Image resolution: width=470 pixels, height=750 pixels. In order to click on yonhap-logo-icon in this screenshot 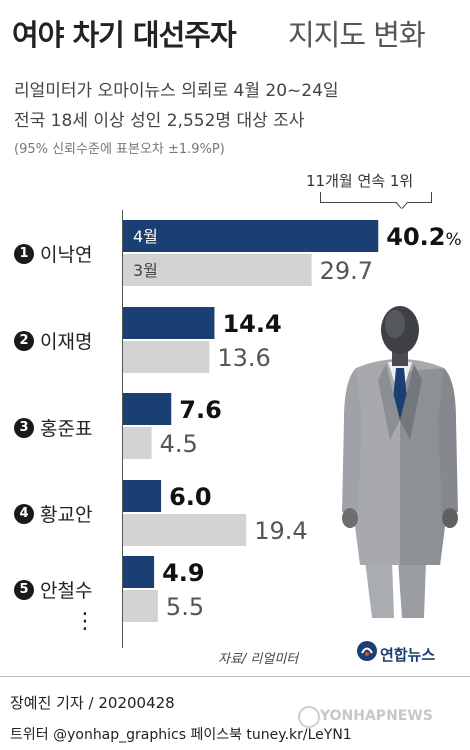, I will do `click(367, 651)`.